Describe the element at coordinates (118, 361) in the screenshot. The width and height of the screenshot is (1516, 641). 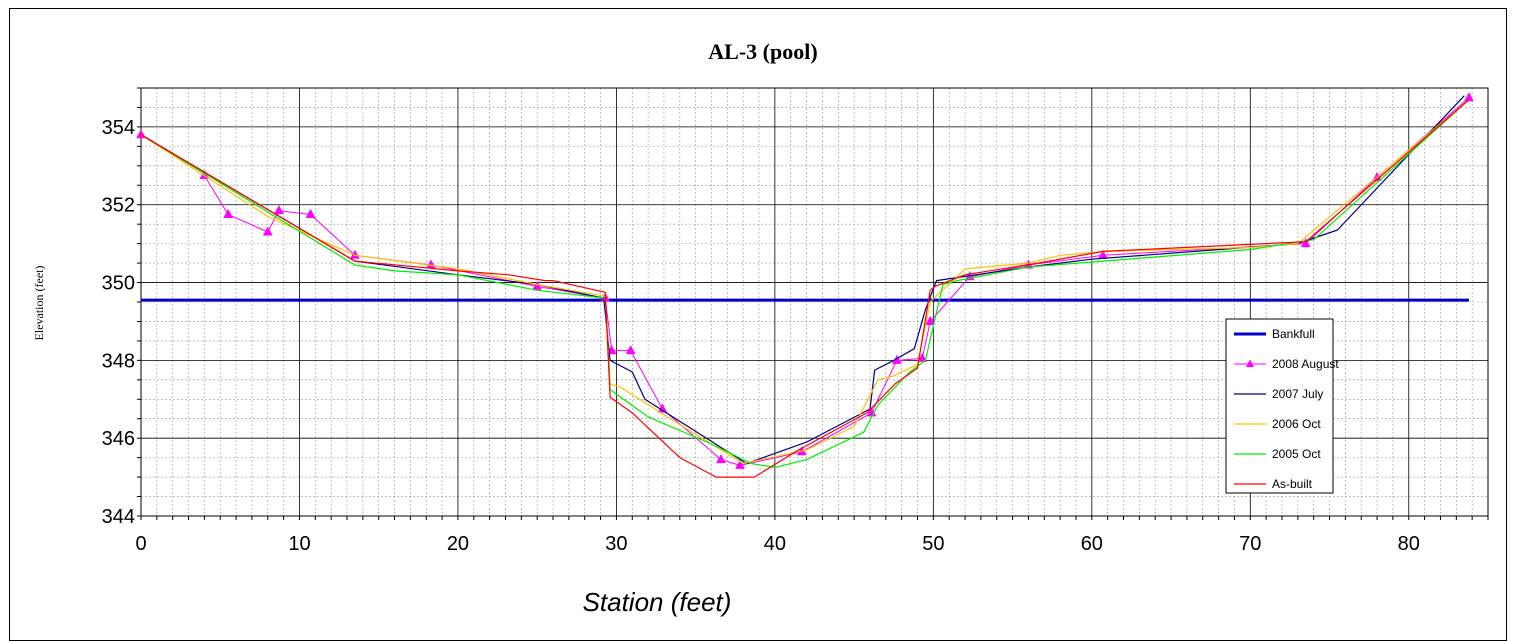
I see `y-tick-label: 348` at that location.